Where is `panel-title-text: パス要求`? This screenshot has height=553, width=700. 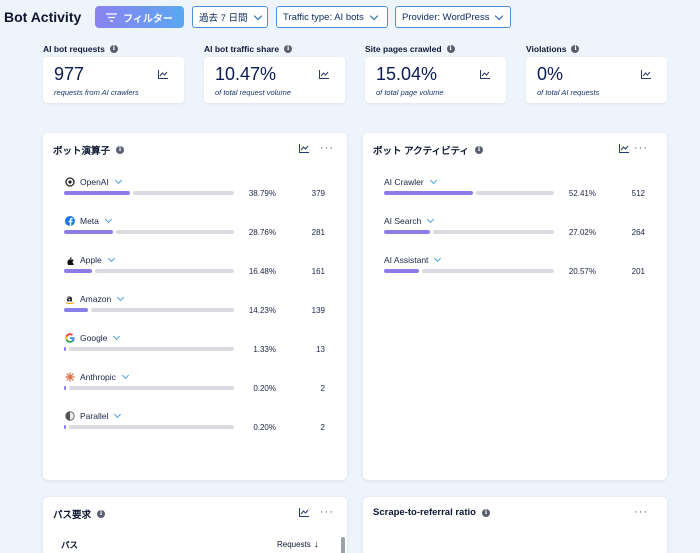 panel-title-text: パス要求 is located at coordinates (72, 515).